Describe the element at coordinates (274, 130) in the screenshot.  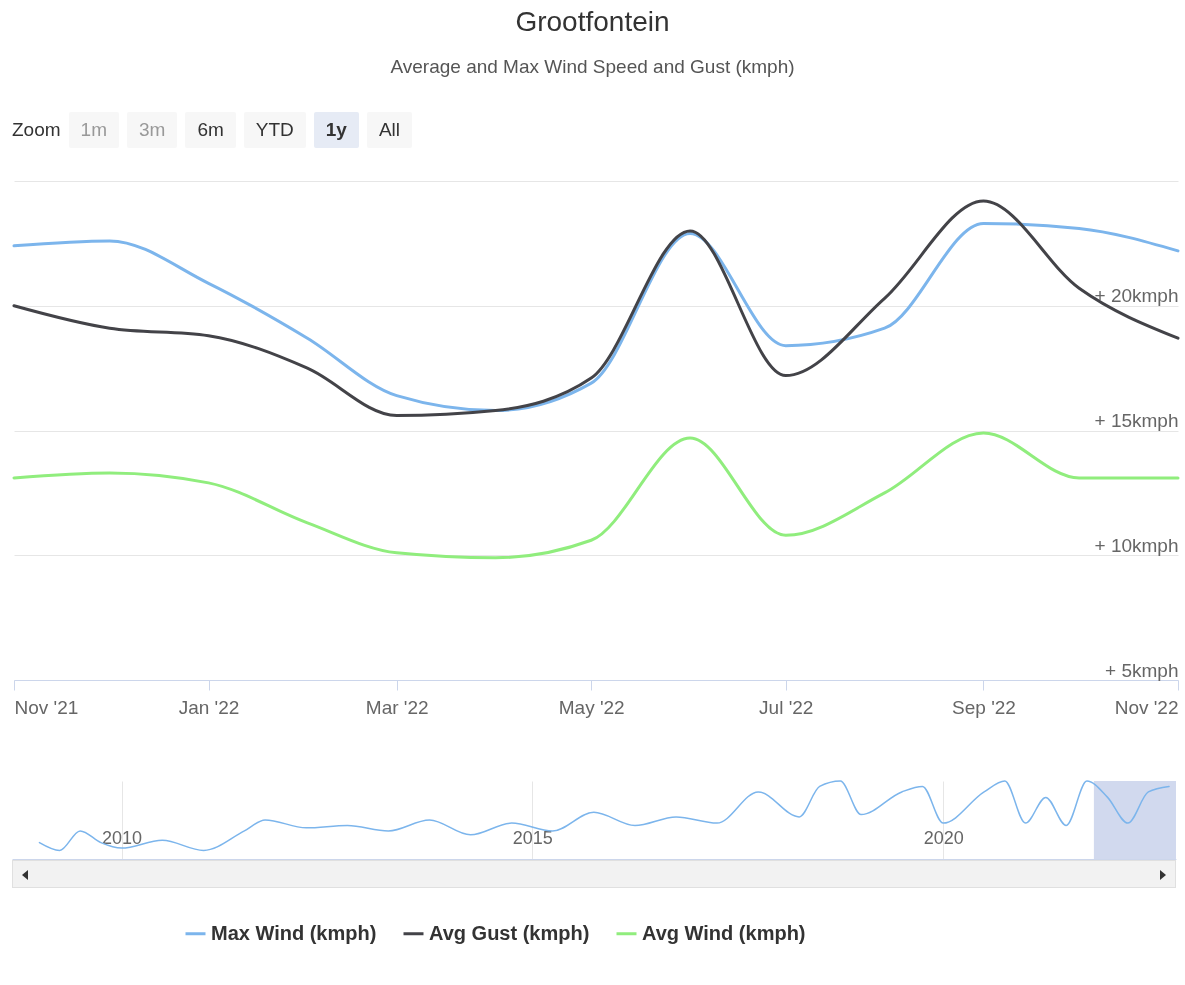
I see `text: YTD` at that location.